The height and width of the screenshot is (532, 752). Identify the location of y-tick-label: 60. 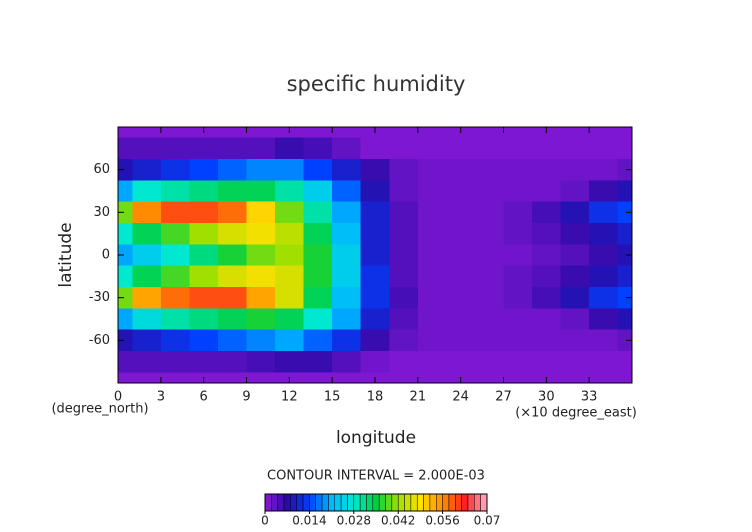
(101, 169).